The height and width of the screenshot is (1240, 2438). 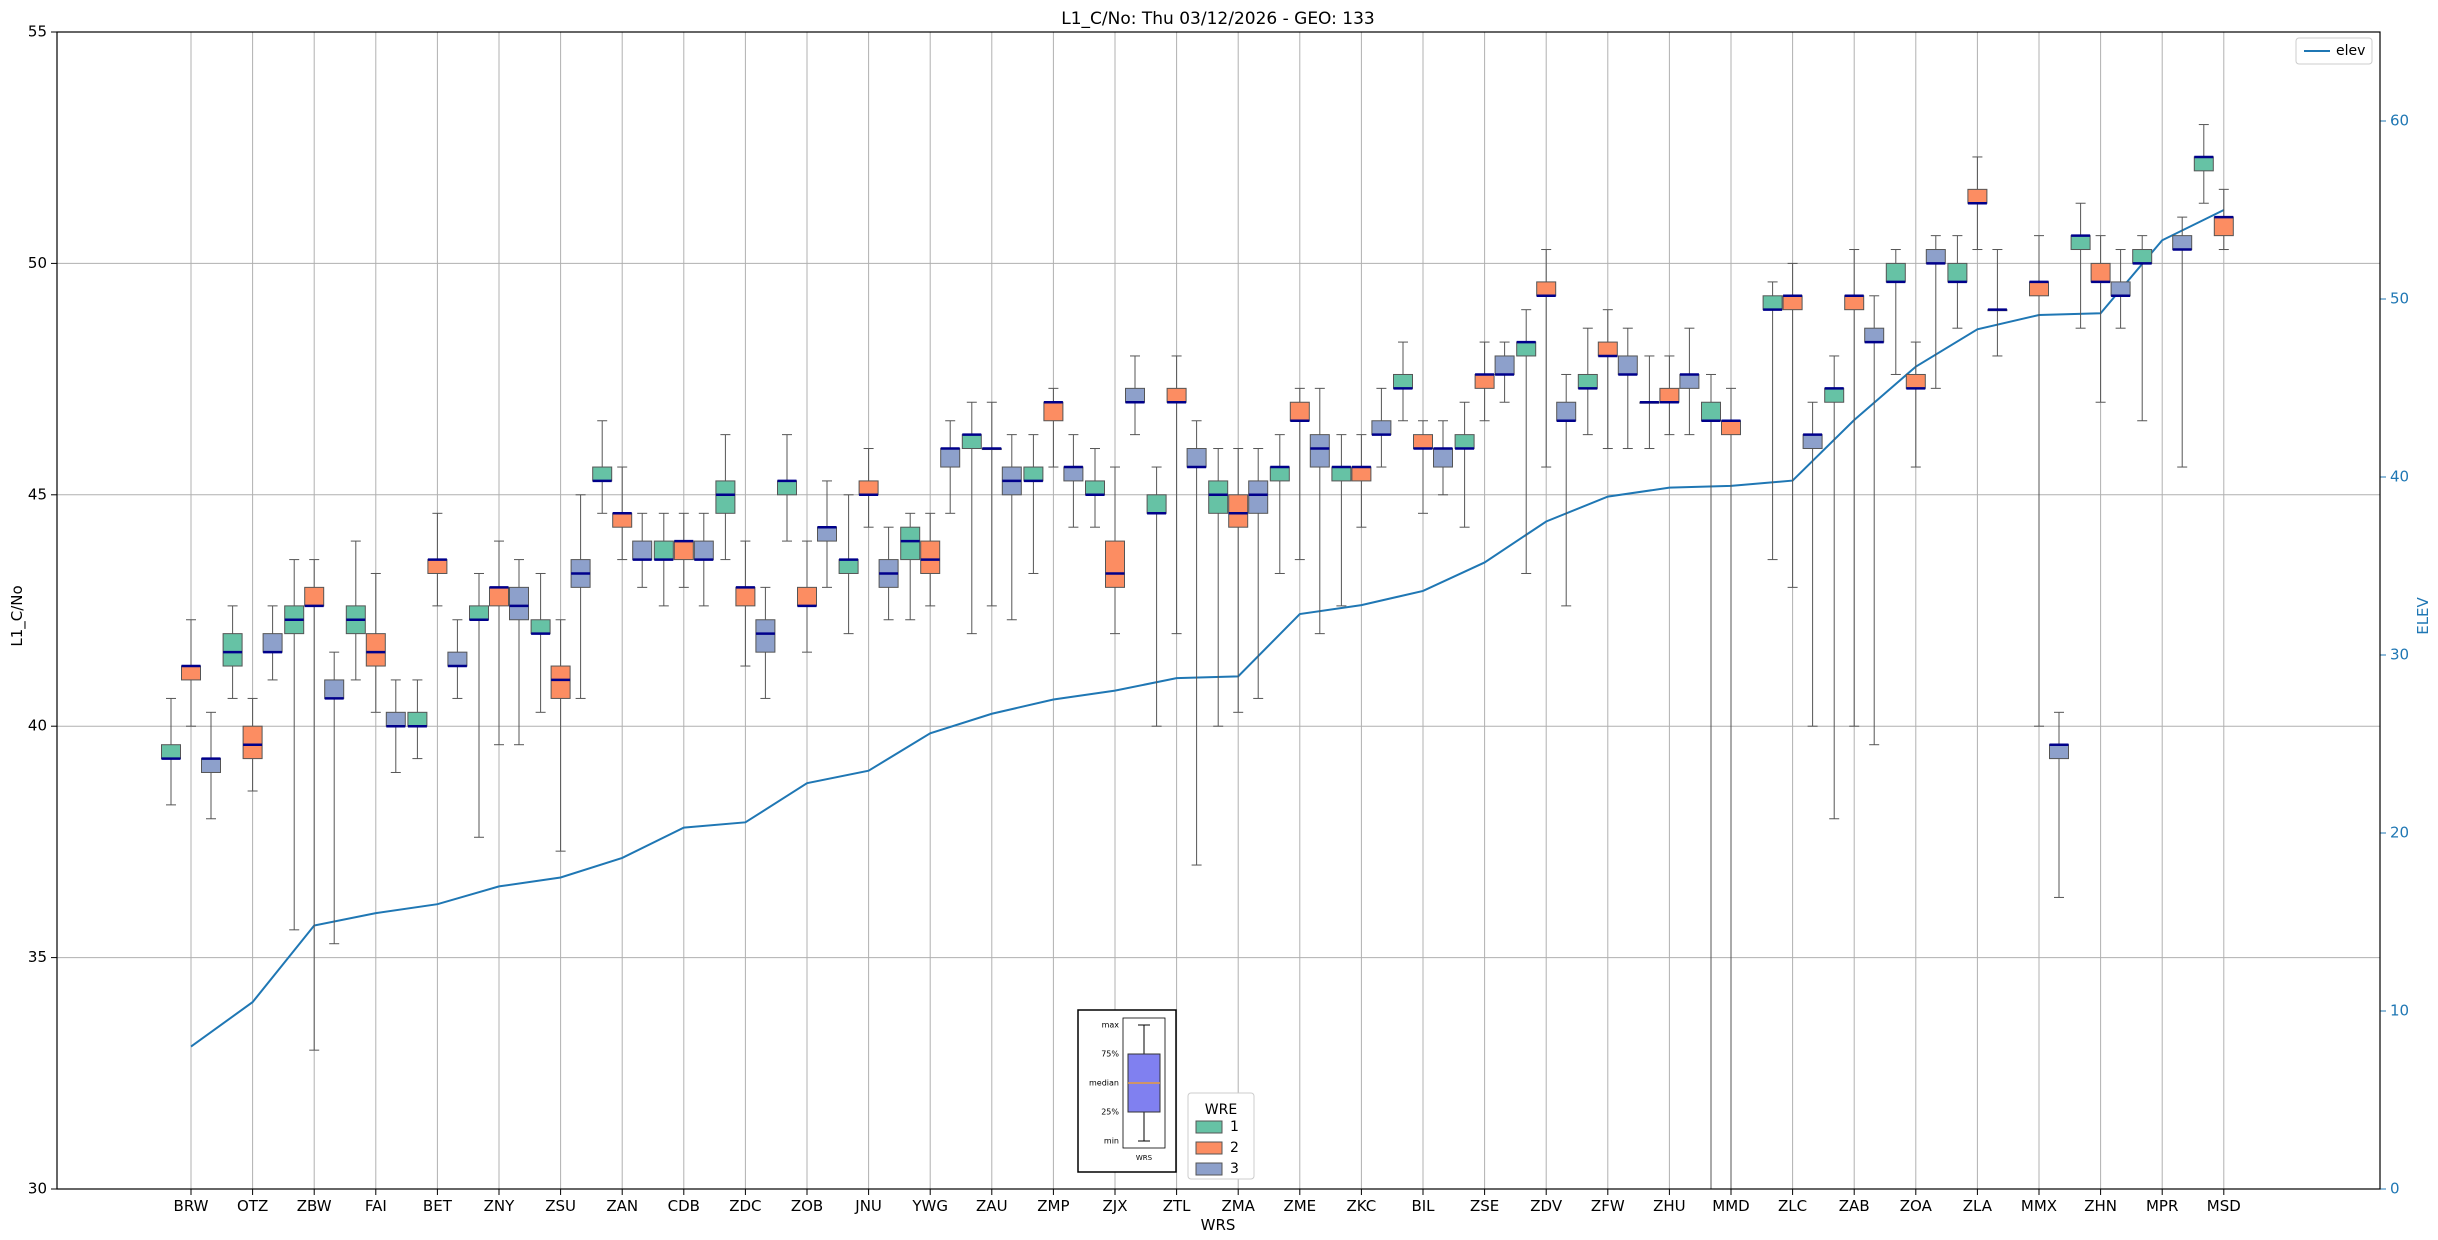 I want to click on box-wre-3-ztl, so click(x=1196, y=643).